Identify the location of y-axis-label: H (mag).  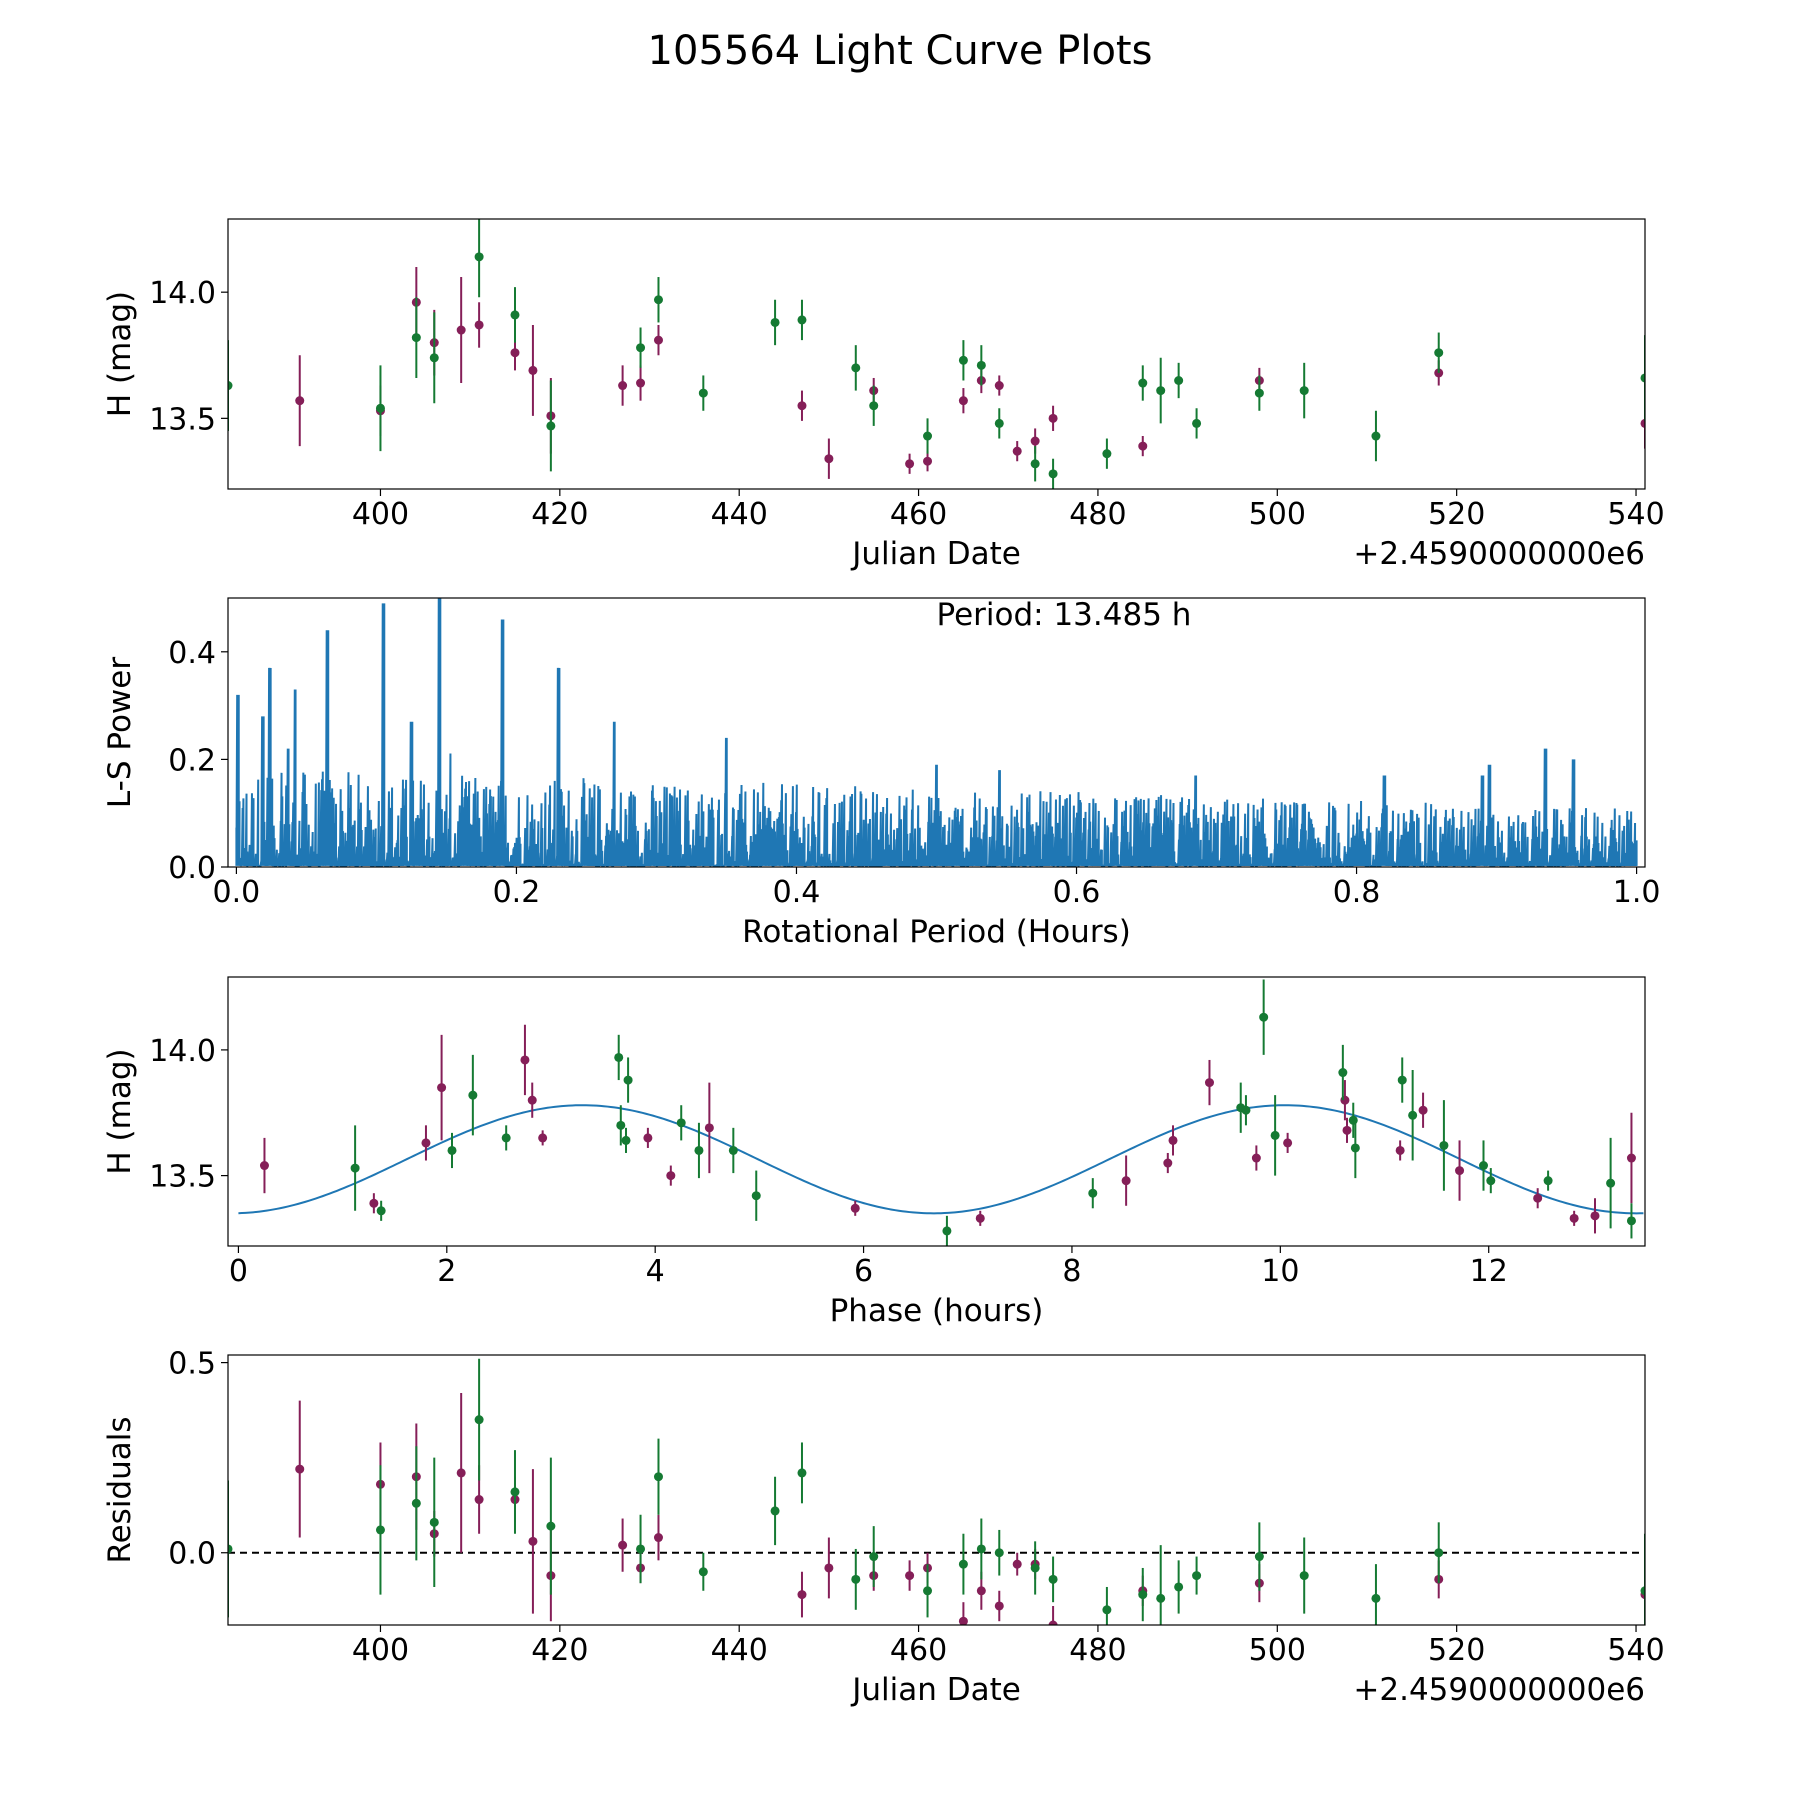
(120, 1111).